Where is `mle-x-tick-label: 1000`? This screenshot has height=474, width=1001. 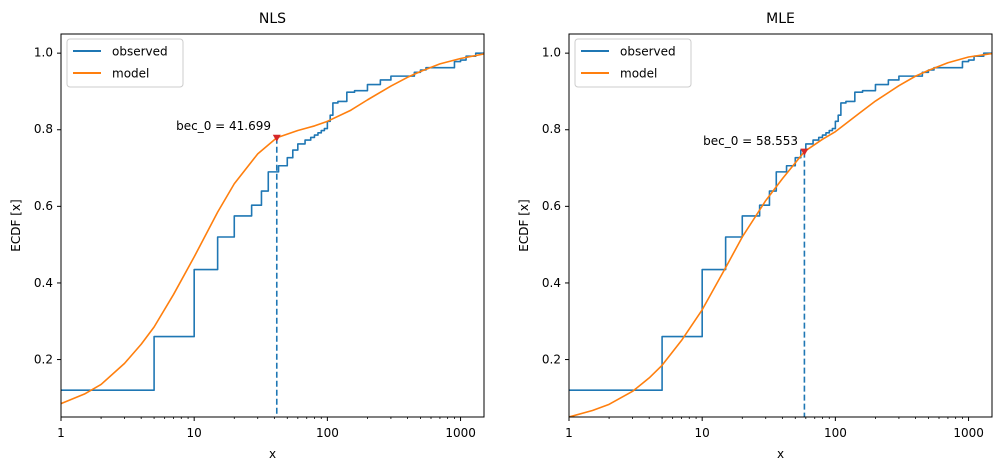
mle-x-tick-label: 1000 is located at coordinates (968, 433).